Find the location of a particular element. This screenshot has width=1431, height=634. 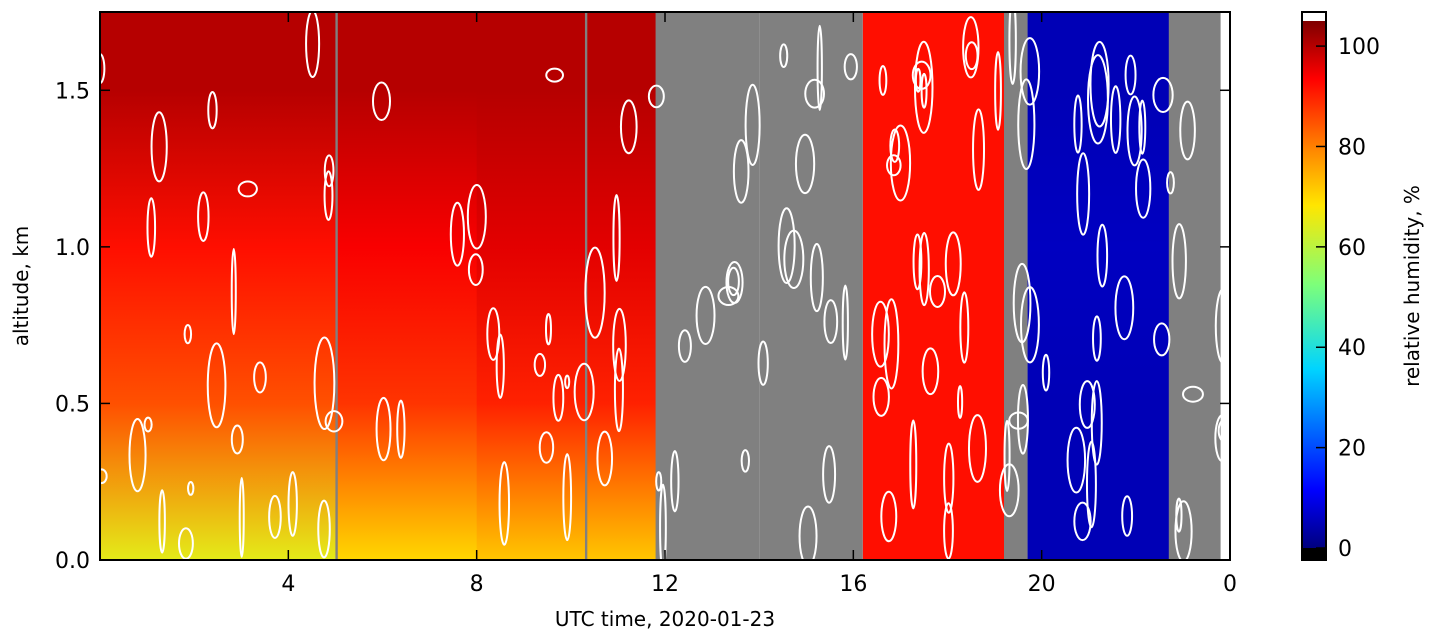

colorbar: 0 20 40 60 80 100 is located at coordinates (1340, 286).